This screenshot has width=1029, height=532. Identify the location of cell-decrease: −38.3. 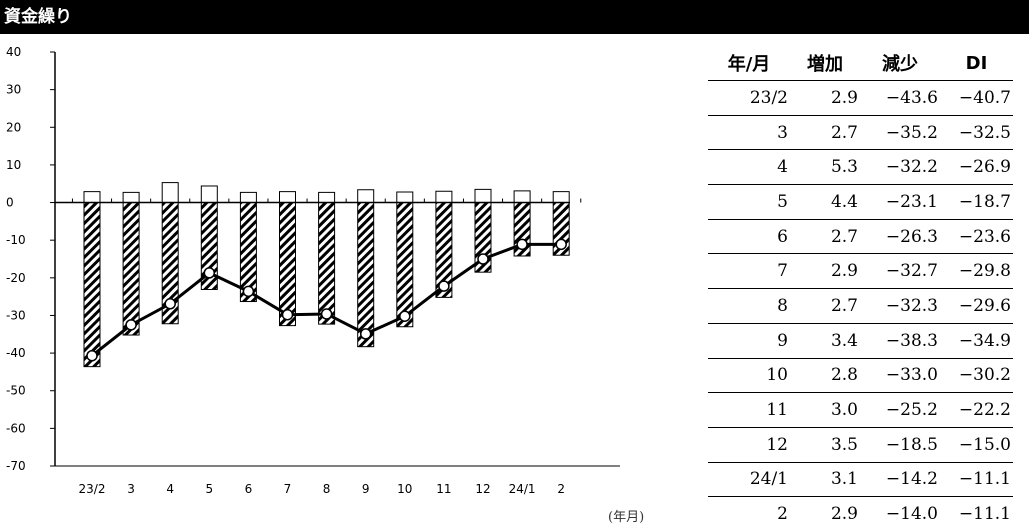
(900, 341).